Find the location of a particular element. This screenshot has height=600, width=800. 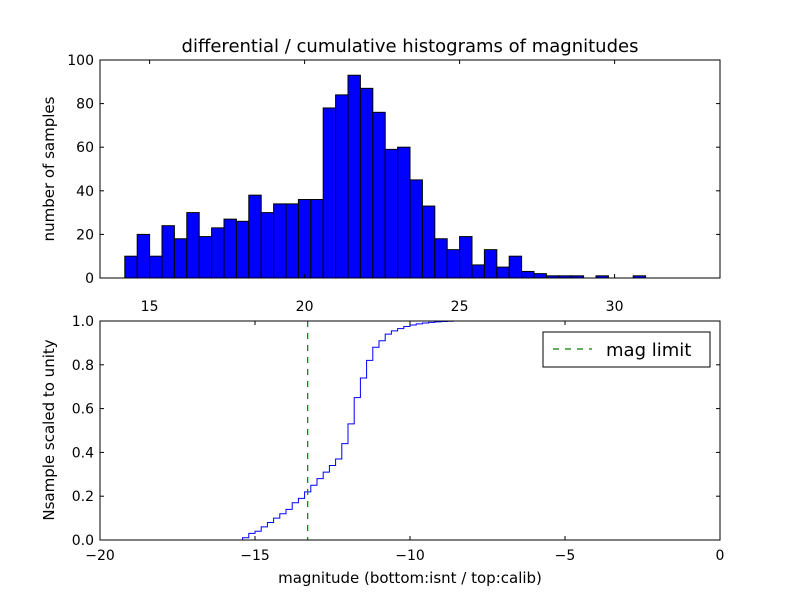

x-tick-label: −15 is located at coordinates (255, 556).